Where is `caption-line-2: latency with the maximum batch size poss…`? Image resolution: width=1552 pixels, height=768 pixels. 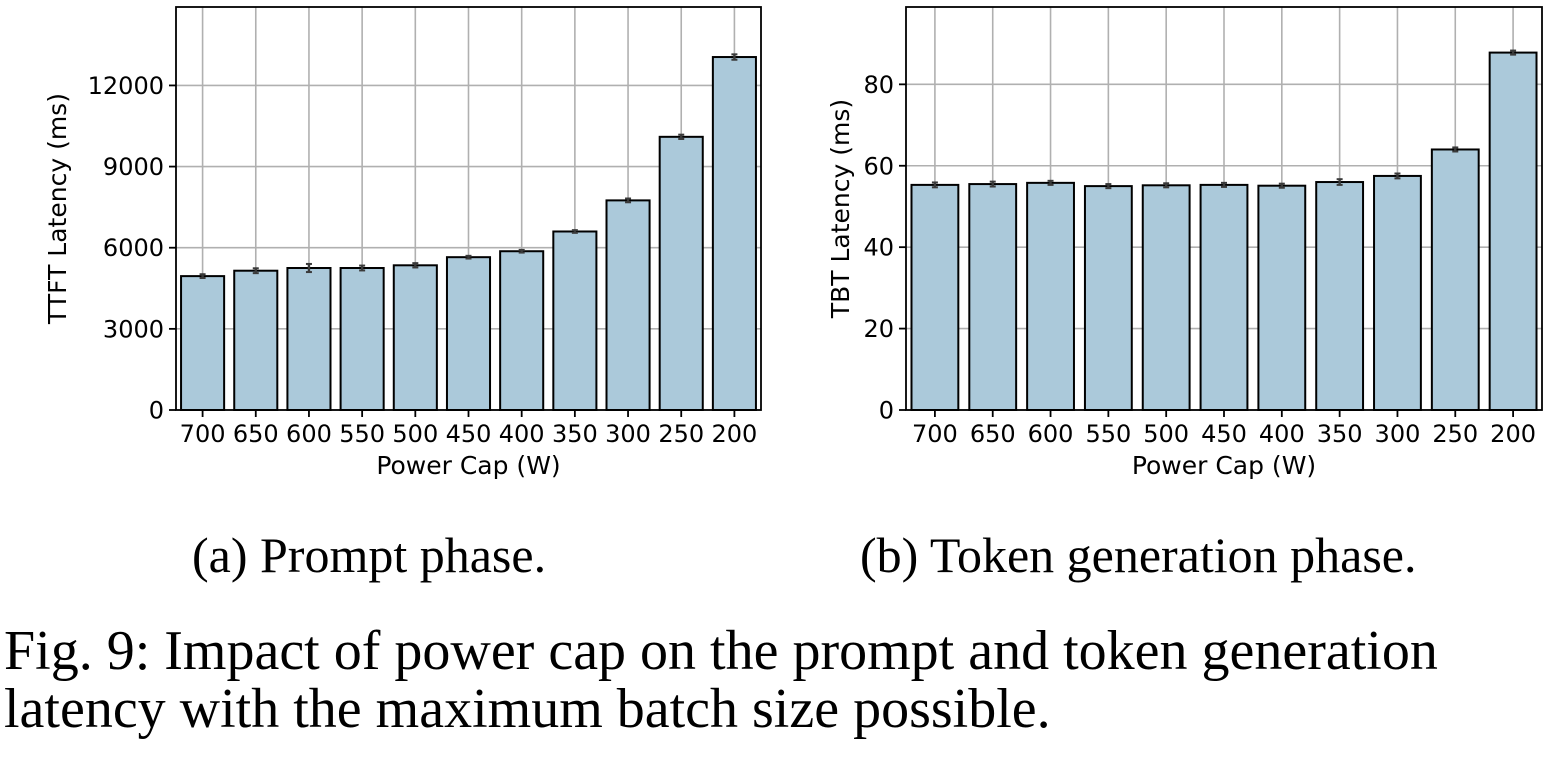
caption-line-2: latency with the maximum batch size poss… is located at coordinates (527, 709).